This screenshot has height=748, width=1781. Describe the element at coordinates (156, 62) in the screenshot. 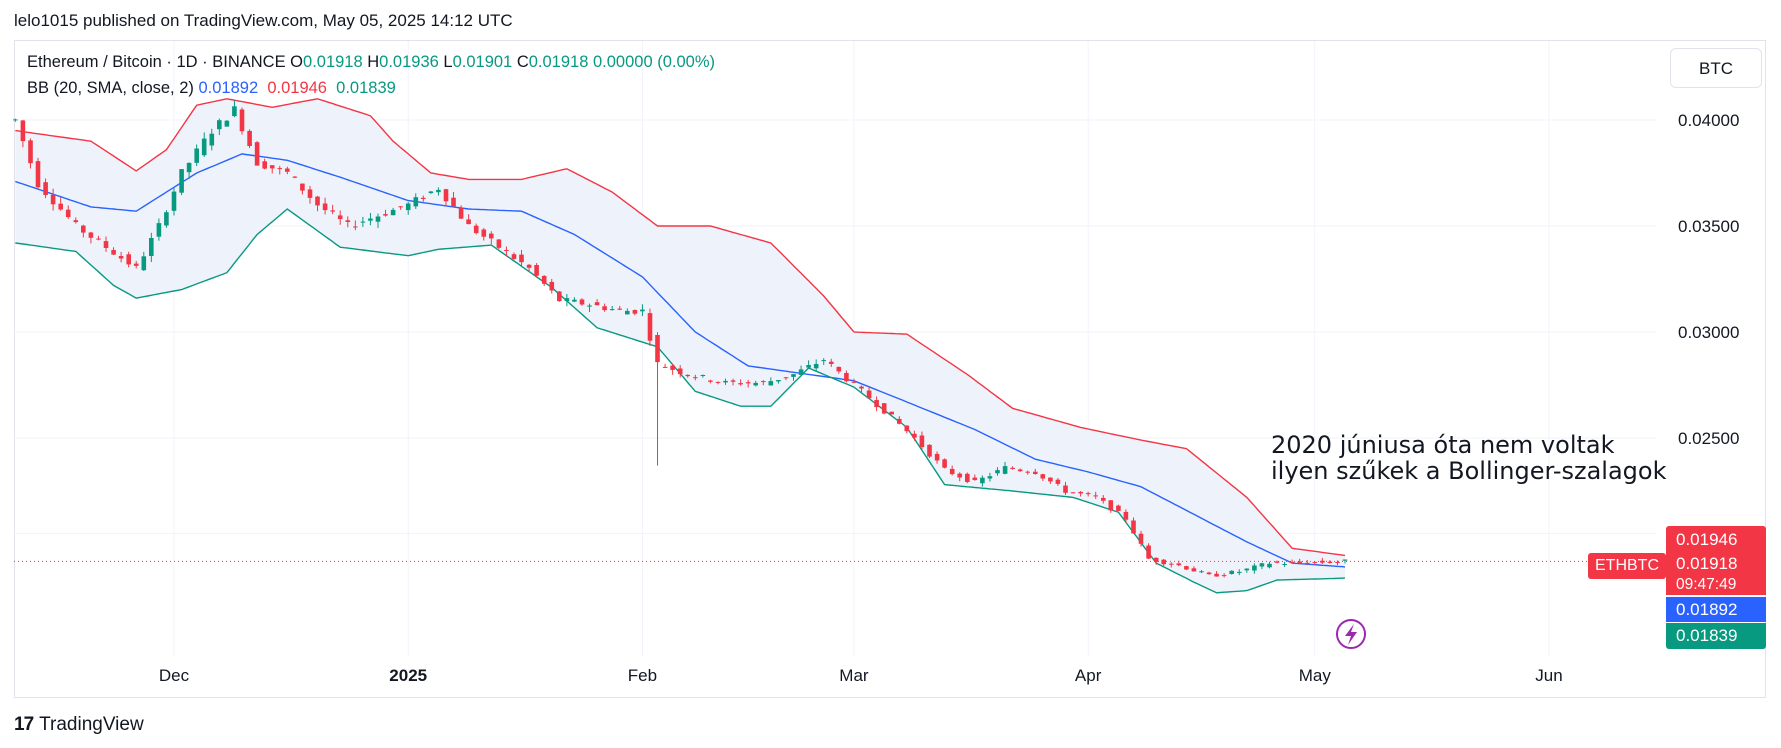

I see `symbol-title: Ethereum / Bitcoin · 1D · BINANCE` at that location.